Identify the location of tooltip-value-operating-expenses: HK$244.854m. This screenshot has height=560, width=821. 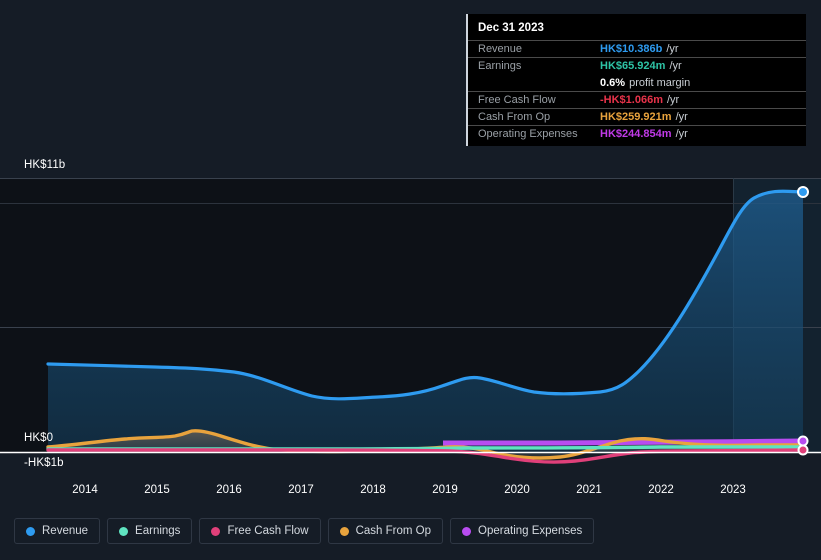
(636, 134).